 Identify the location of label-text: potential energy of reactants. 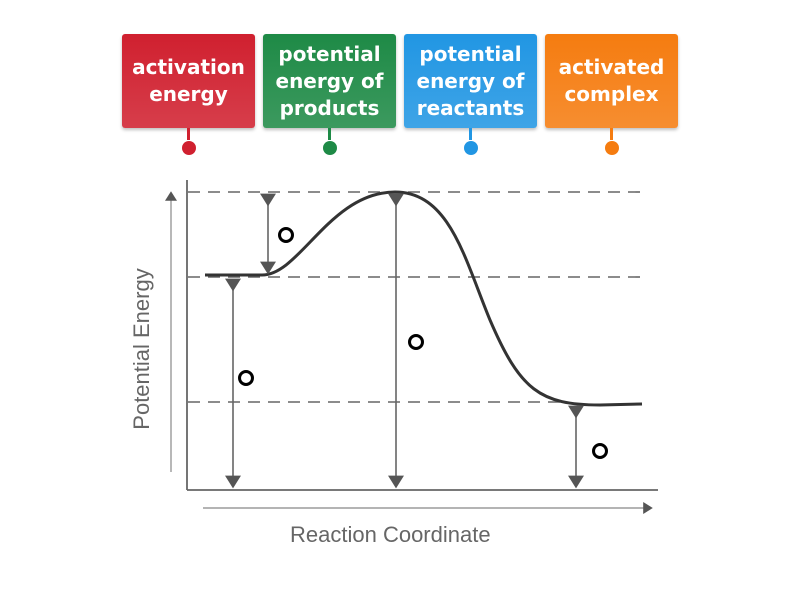
(470, 80).